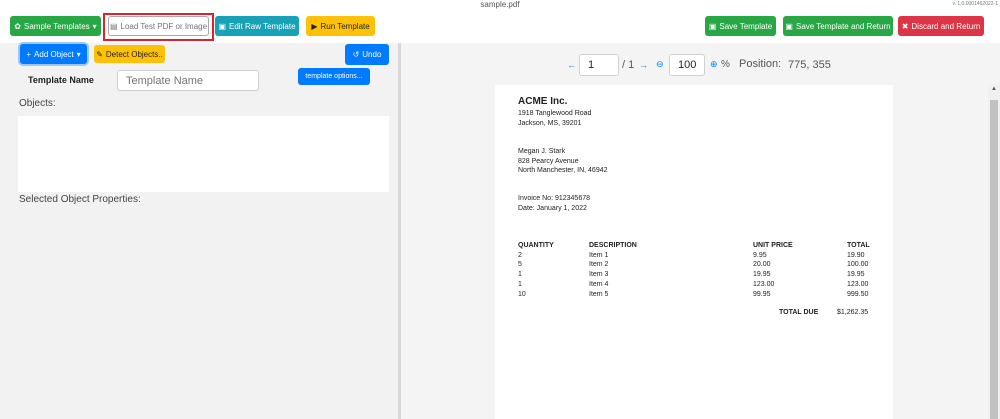 The height and width of the screenshot is (419, 1000). Describe the element at coordinates (858, 265) in the screenshot. I see `cell: 100.00` at that location.